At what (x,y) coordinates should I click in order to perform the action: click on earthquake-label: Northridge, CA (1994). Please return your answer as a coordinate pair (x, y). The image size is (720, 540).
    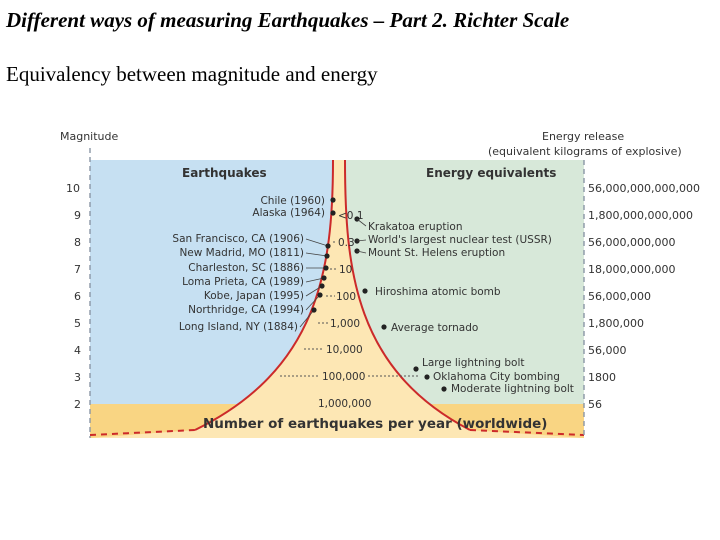
    Looking at the image, I should click on (246, 310).